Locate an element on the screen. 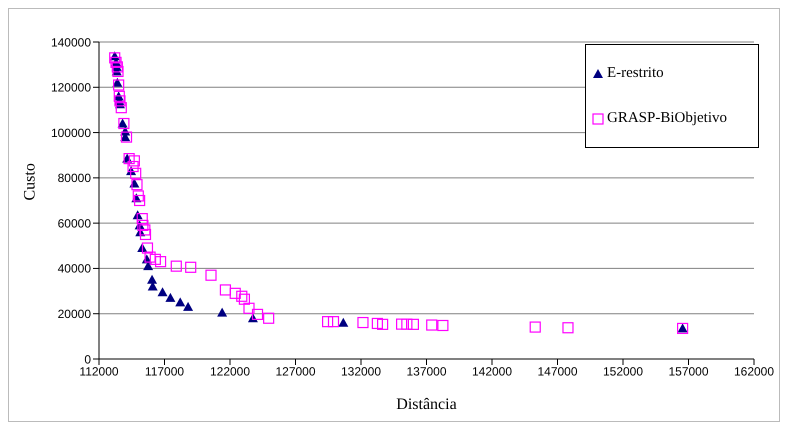 The height and width of the screenshot is (428, 785). x-tick-label: 132000 is located at coordinates (361, 371).